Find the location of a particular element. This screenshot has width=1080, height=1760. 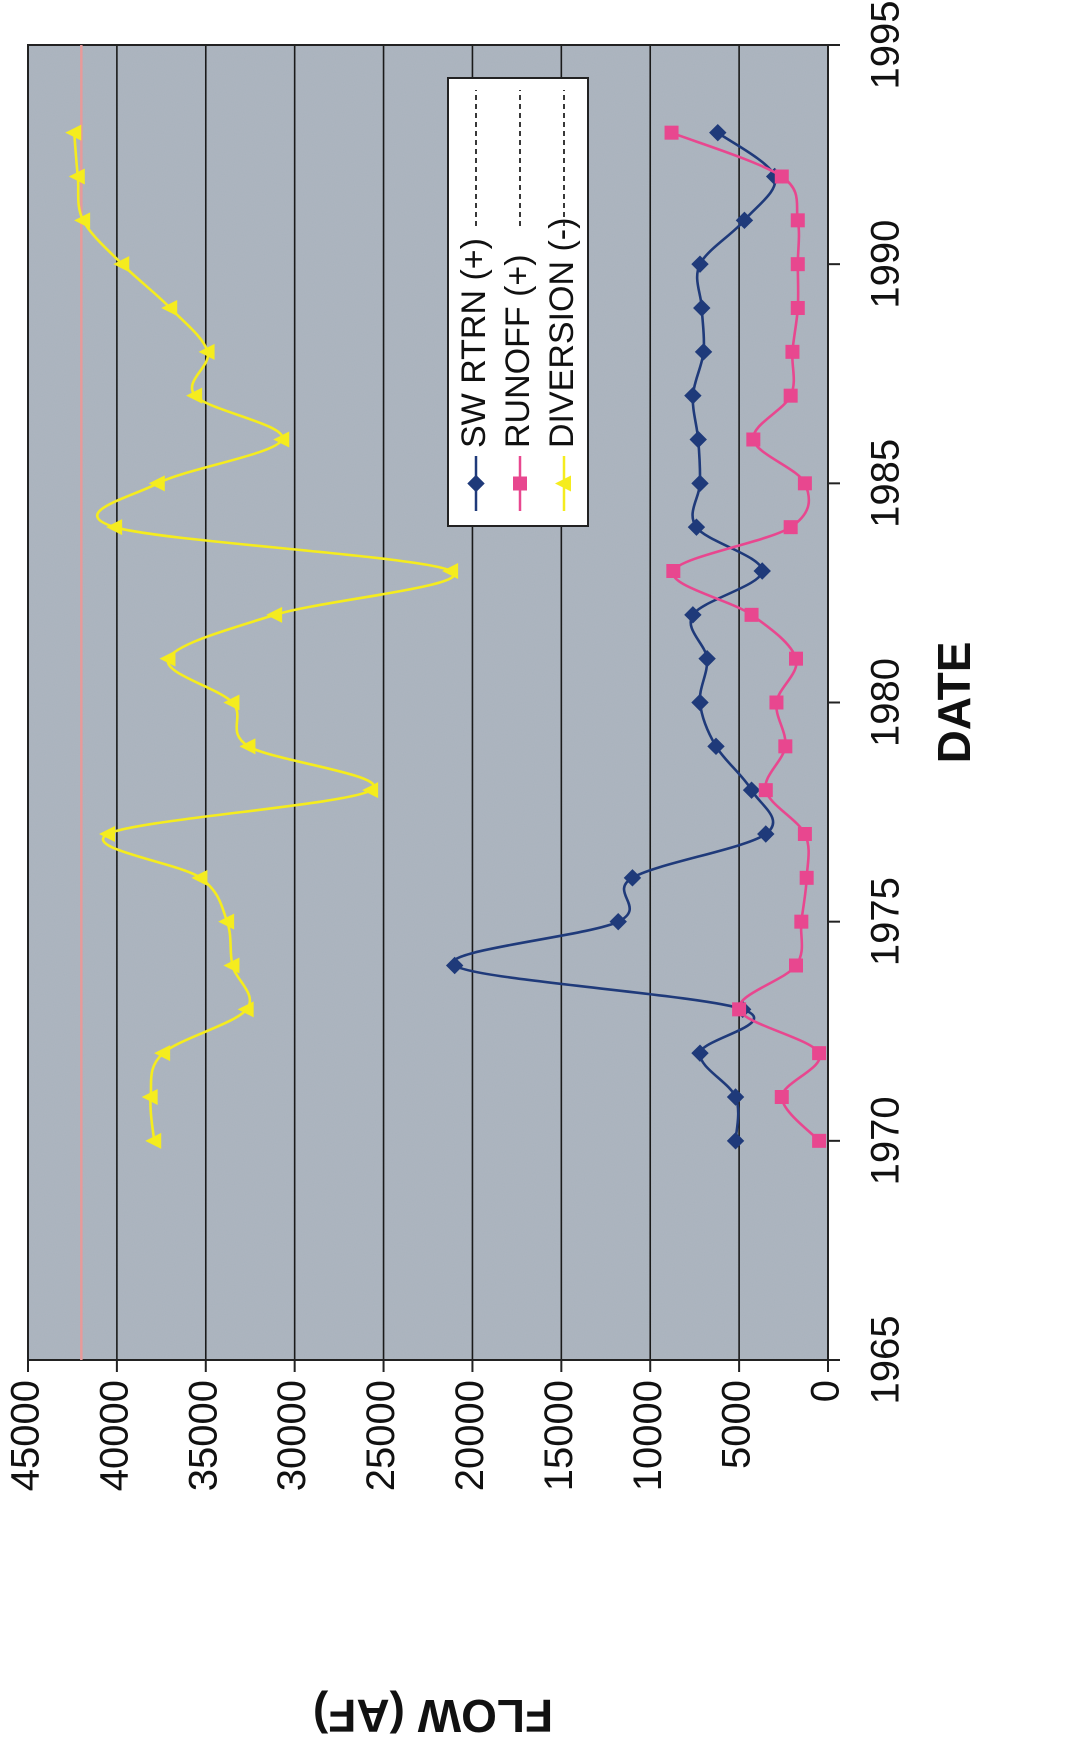

y-tick-label-20000: 20000 is located at coordinates (470, 1435).